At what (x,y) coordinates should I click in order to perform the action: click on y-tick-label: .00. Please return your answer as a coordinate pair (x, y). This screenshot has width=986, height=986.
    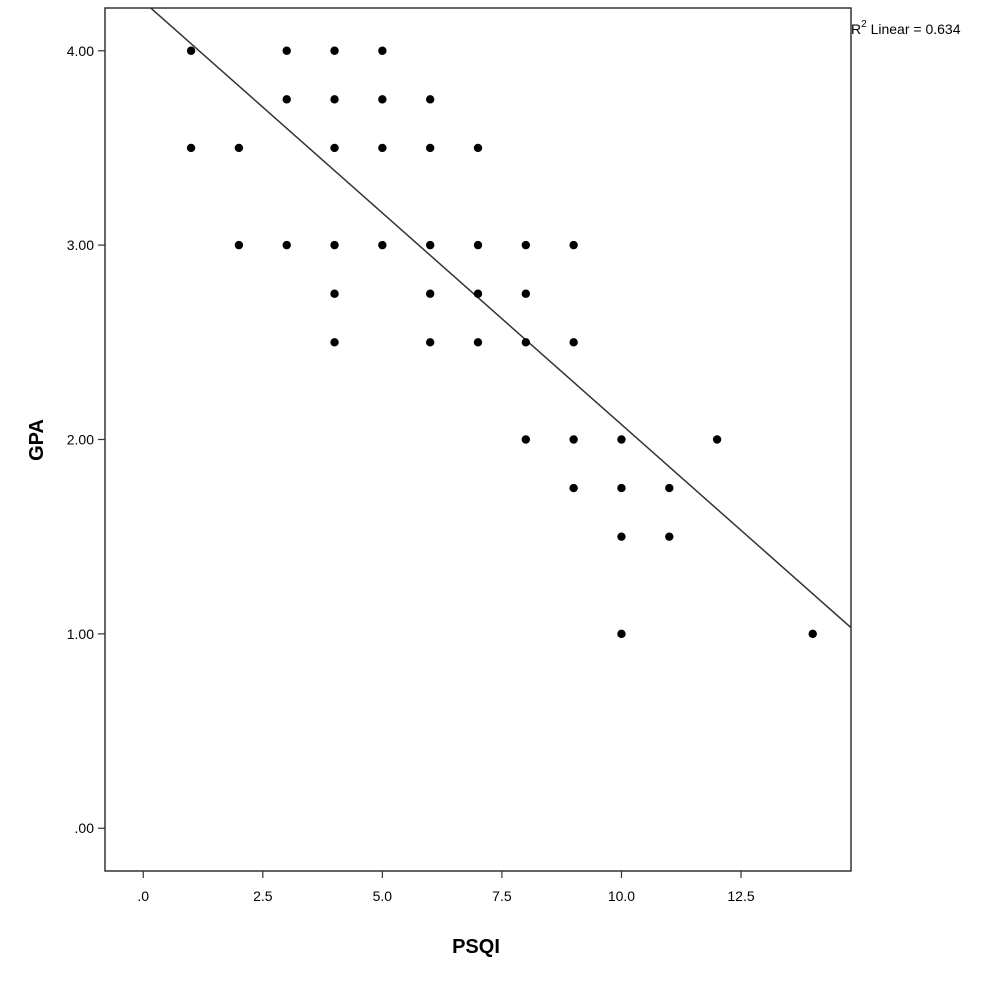
    Looking at the image, I should click on (85, 828).